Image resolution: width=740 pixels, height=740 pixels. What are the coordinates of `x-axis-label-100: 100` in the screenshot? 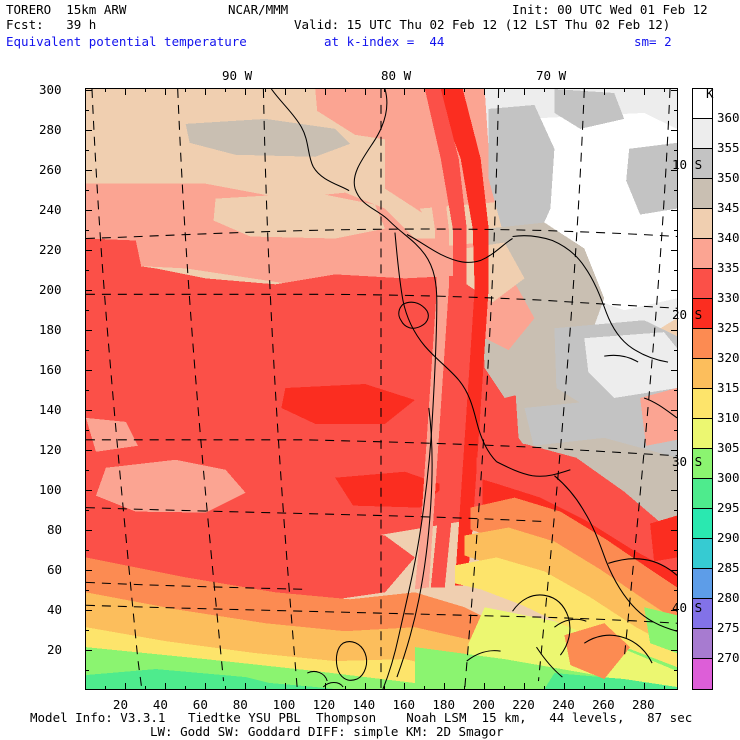 It's located at (284, 704).